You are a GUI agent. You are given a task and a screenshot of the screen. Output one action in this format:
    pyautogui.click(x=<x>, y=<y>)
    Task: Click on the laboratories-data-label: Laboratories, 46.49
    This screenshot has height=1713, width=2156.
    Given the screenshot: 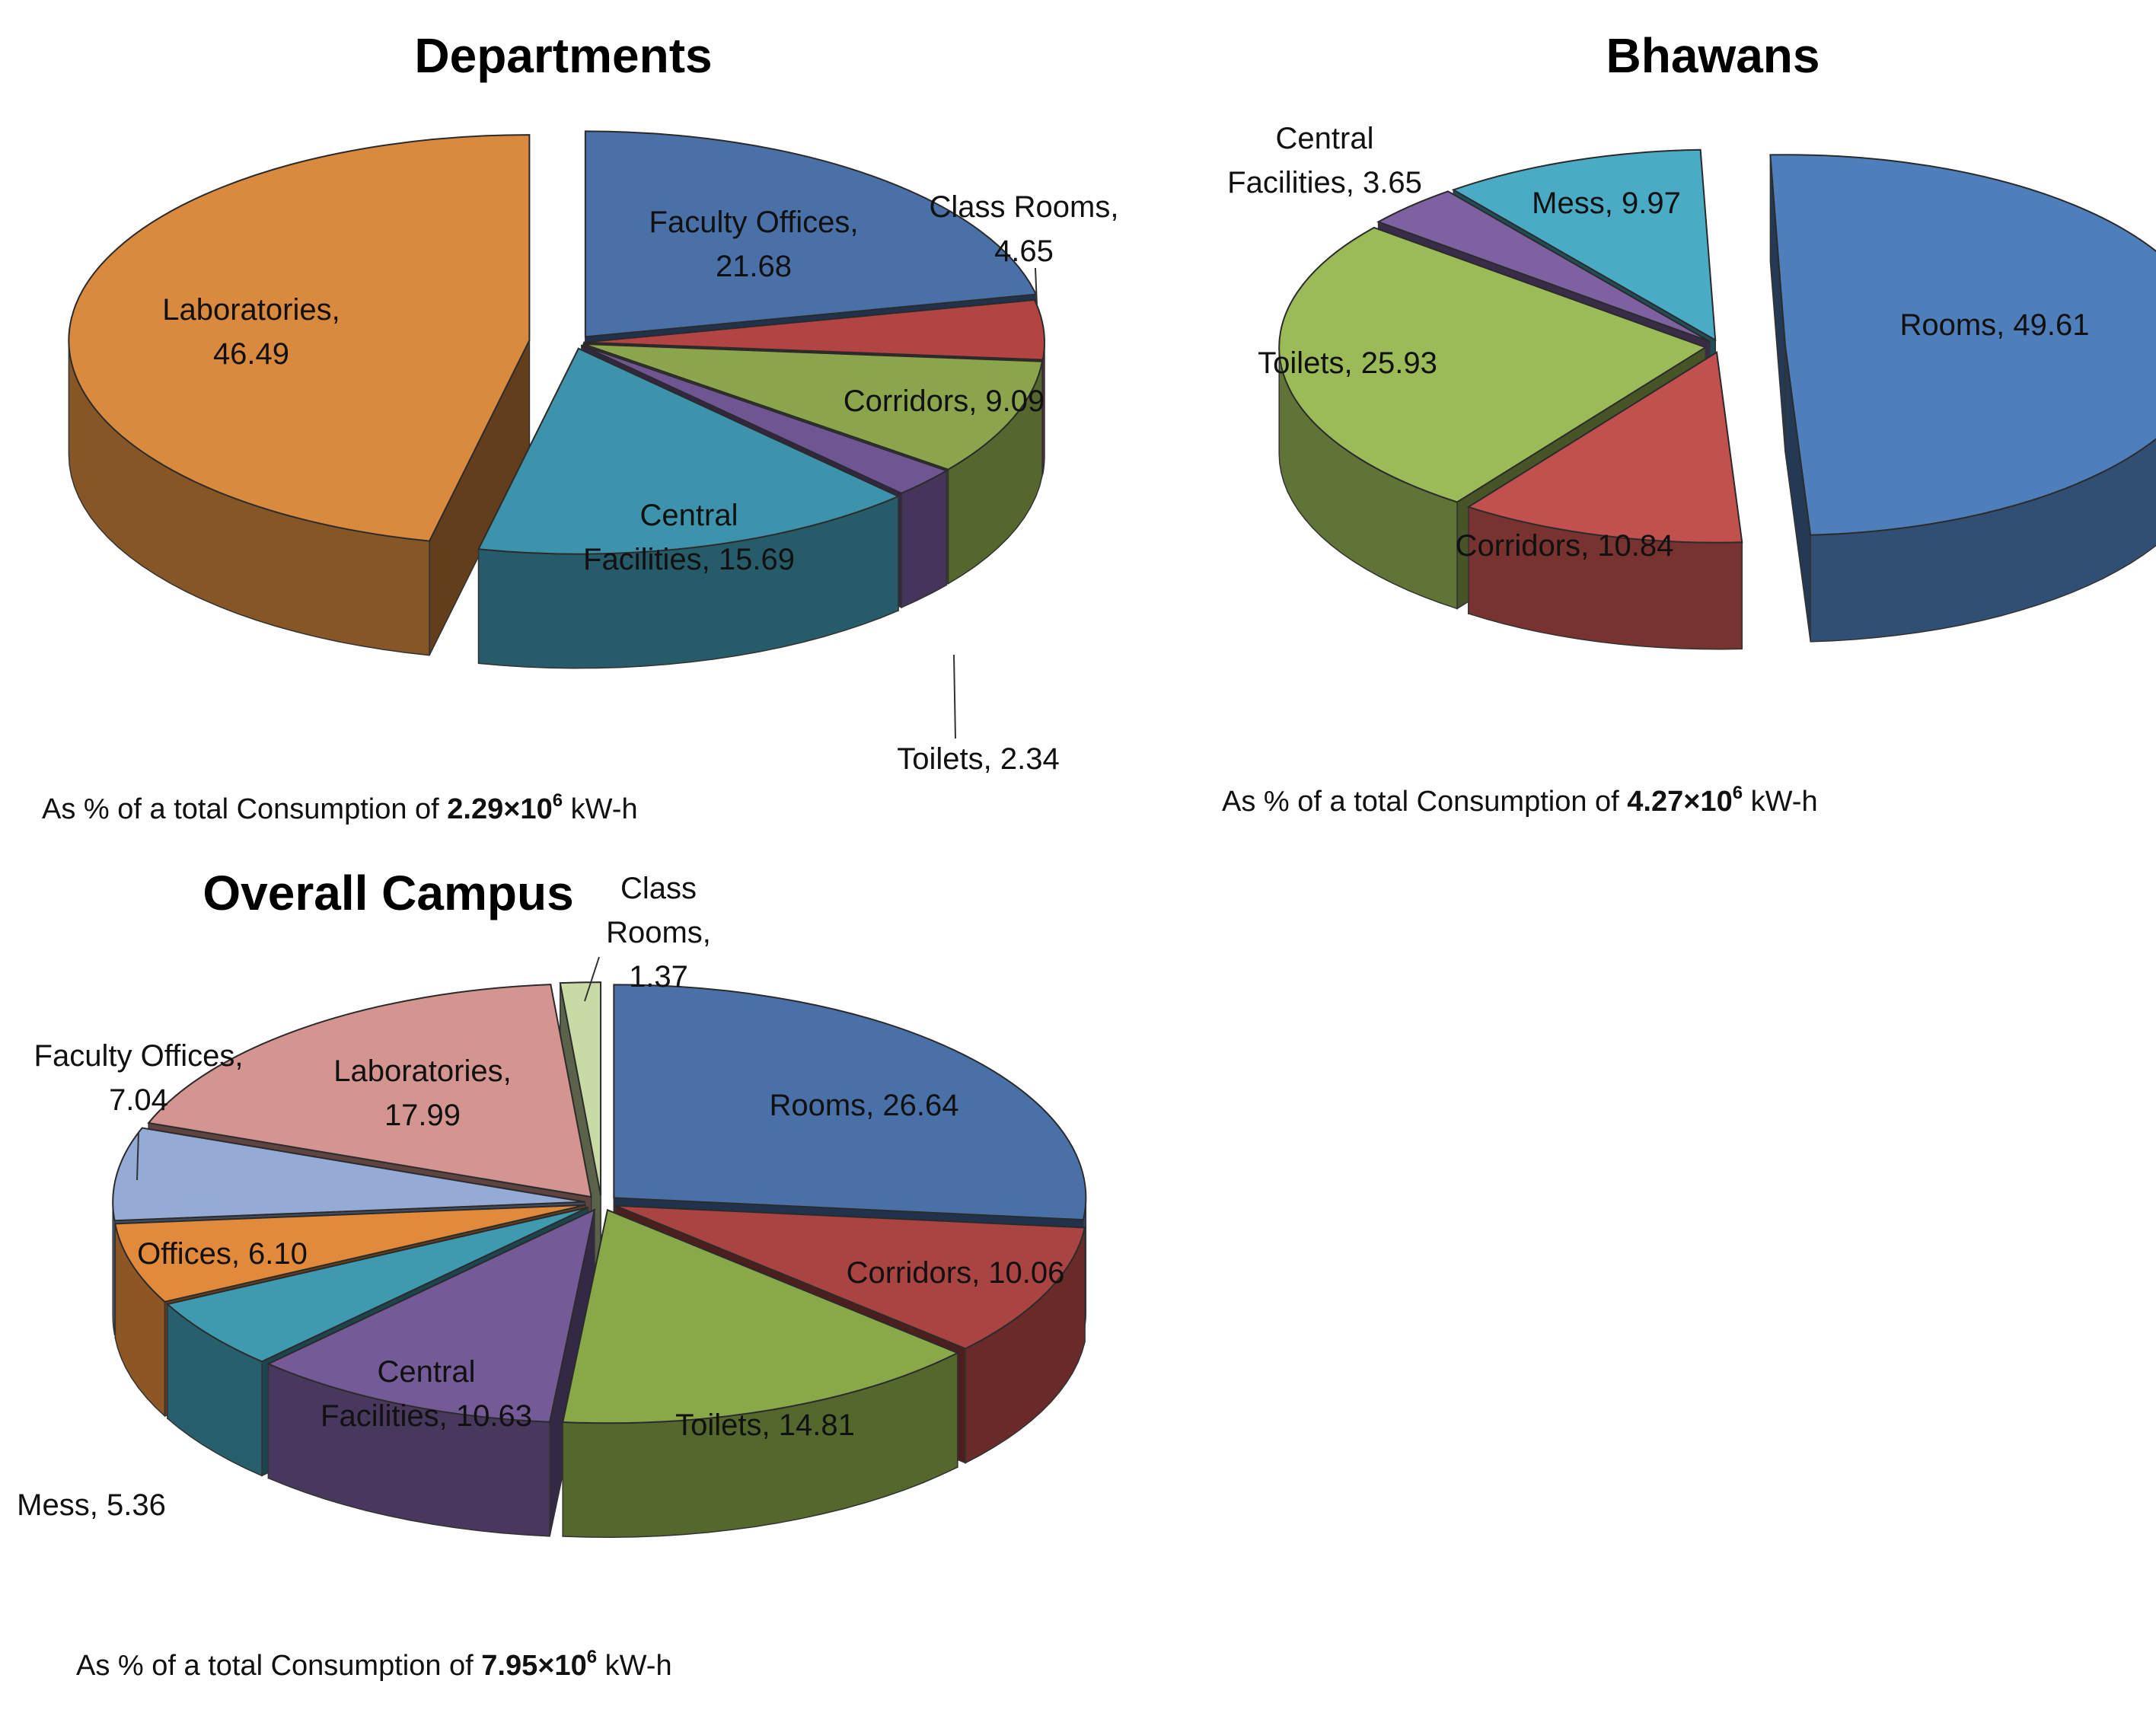 What is the action you would take?
    pyautogui.click(x=251, y=332)
    